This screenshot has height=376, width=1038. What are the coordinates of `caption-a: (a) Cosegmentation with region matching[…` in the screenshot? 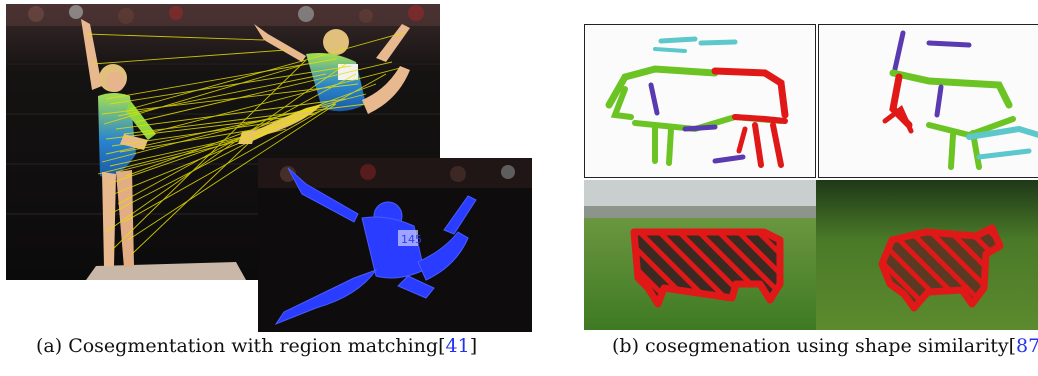 It's located at (256, 346).